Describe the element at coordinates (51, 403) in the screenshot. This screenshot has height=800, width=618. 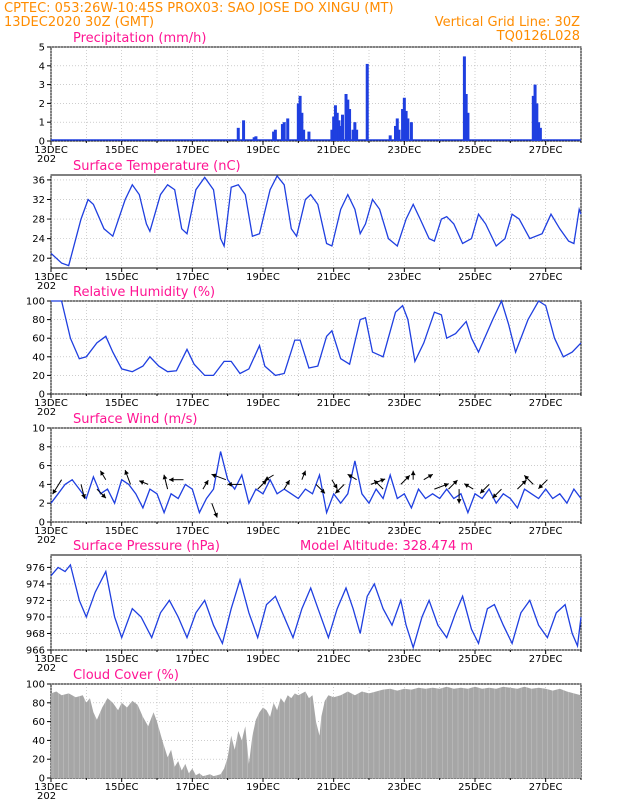
I see `rh-xtick-label: 13DEC` at that location.